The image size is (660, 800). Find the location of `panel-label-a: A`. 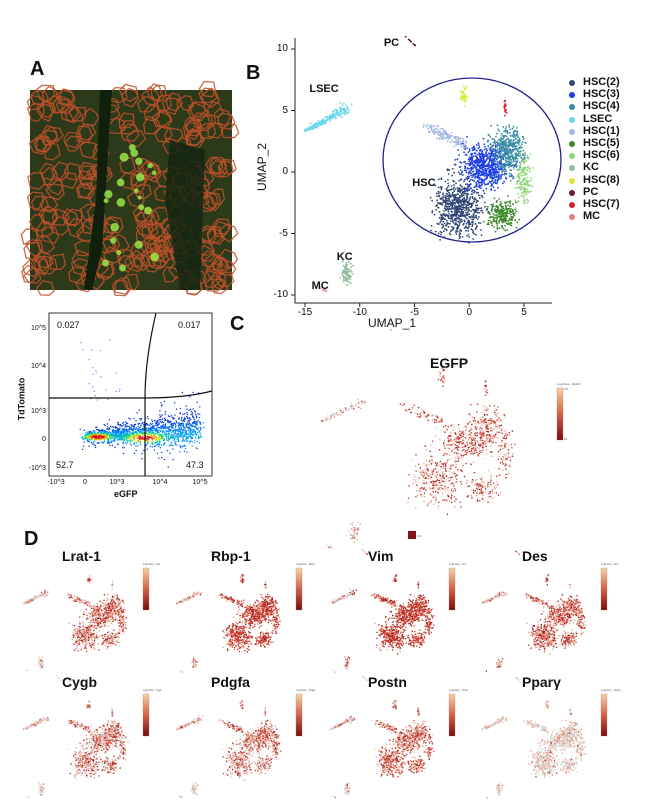

panel-label-a: A is located at coordinates (37, 69).